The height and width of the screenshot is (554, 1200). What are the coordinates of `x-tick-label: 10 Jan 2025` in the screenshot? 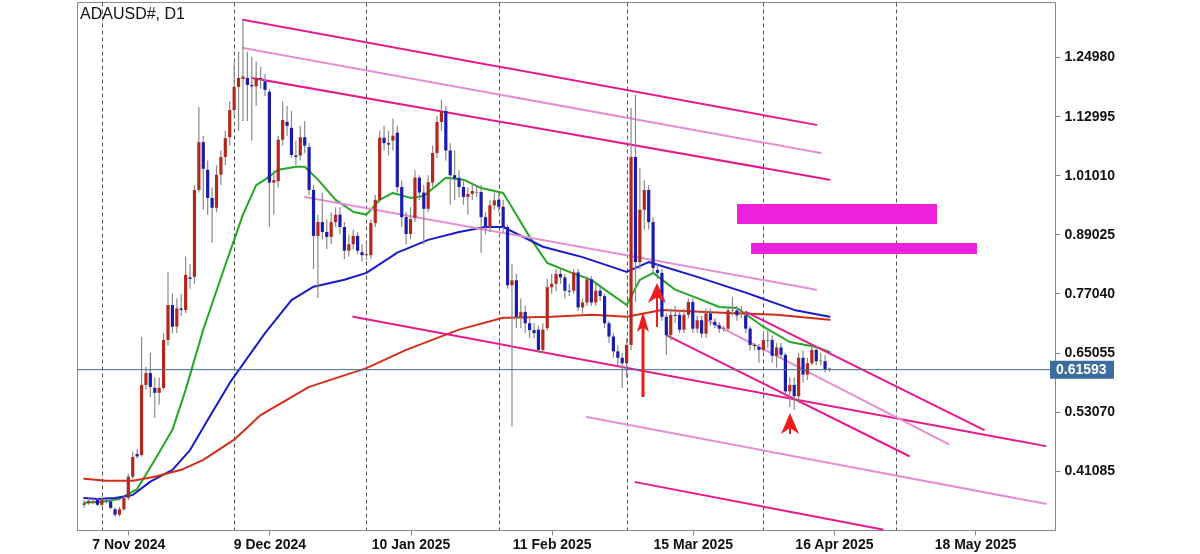 It's located at (411, 543).